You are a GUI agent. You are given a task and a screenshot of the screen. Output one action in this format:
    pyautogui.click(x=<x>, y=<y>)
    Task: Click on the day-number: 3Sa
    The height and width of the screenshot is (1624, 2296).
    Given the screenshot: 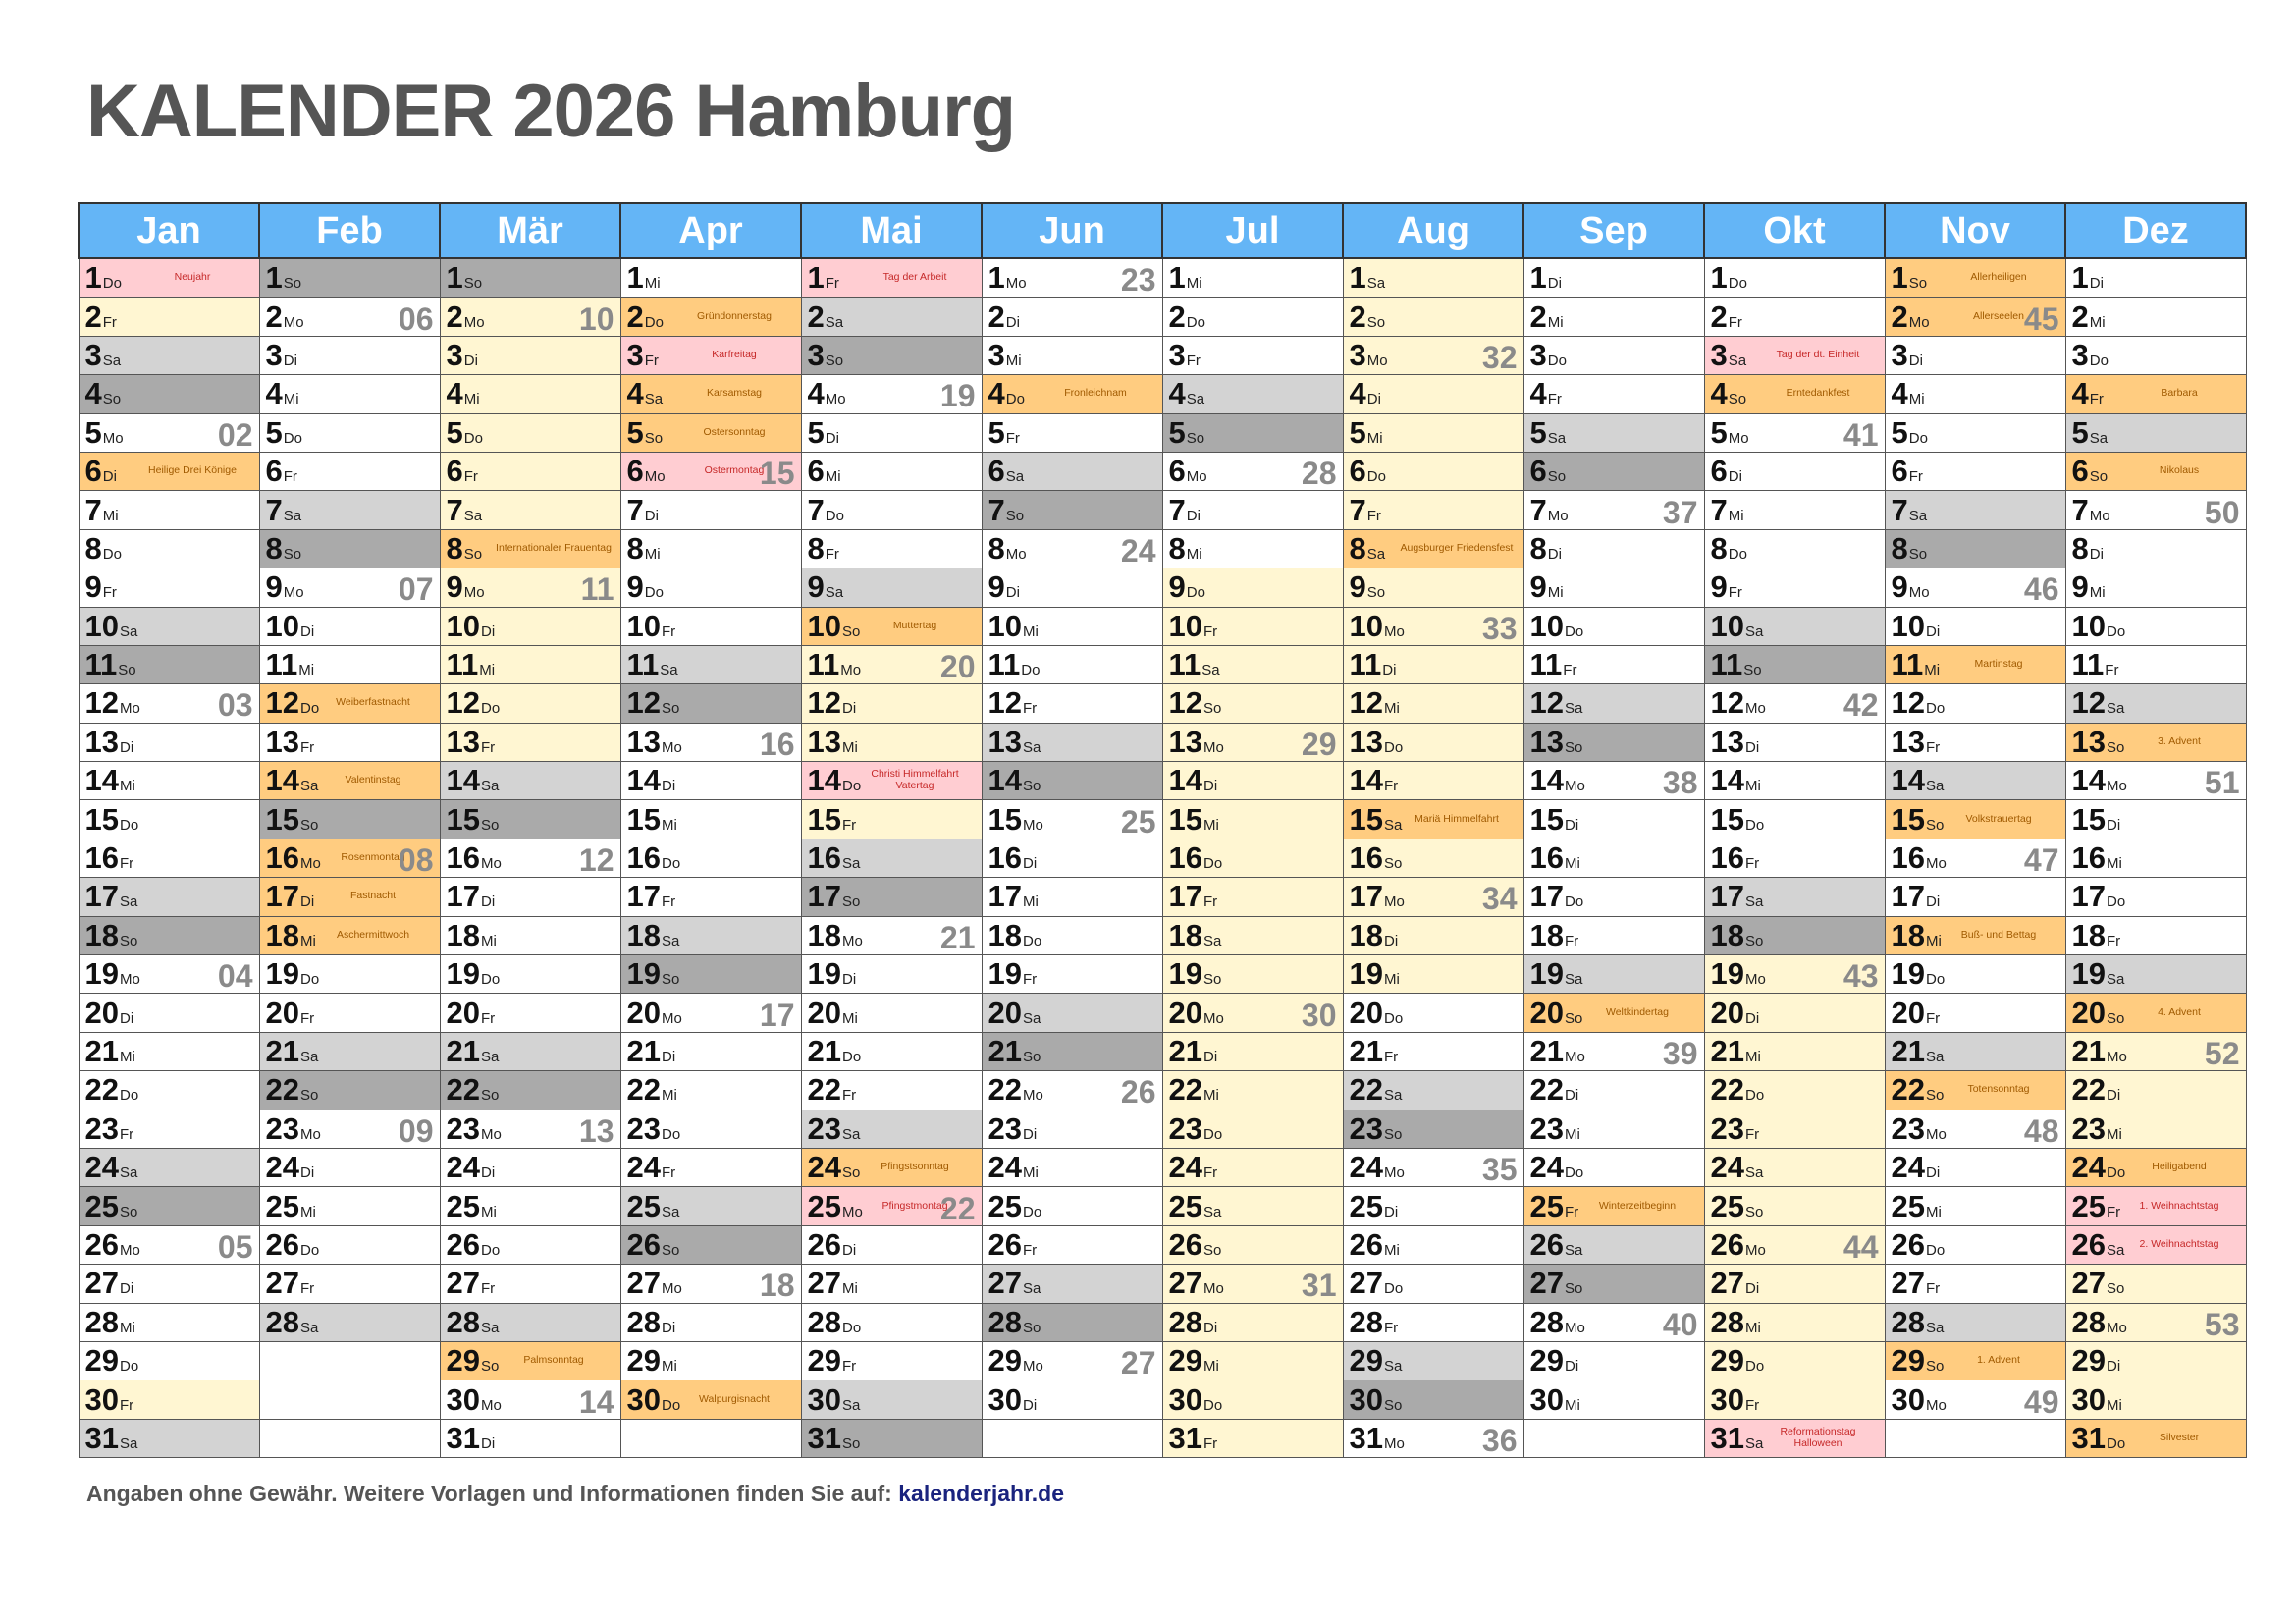 What is the action you would take?
    pyautogui.click(x=103, y=354)
    